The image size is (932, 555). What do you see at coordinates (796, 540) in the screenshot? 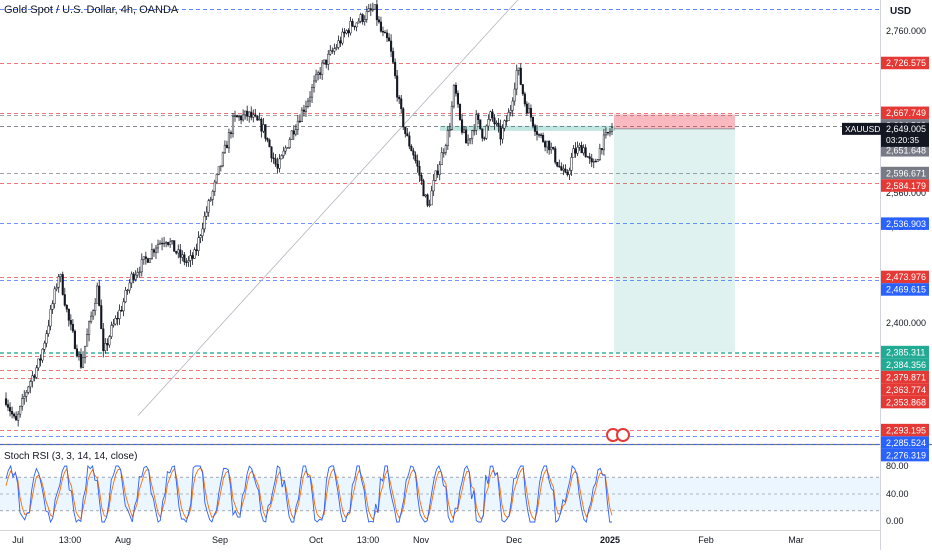
I see `time-tick-label: Mar` at bounding box center [796, 540].